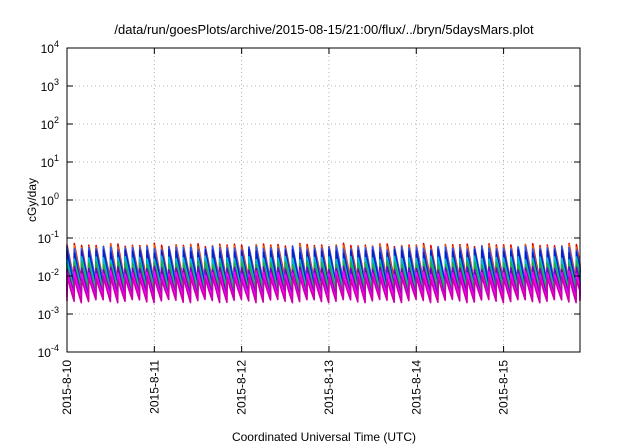 Image resolution: width=640 pixels, height=448 pixels. Describe the element at coordinates (48, 237) in the screenshot. I see `y-tick-label: 10⁻¹` at that location.